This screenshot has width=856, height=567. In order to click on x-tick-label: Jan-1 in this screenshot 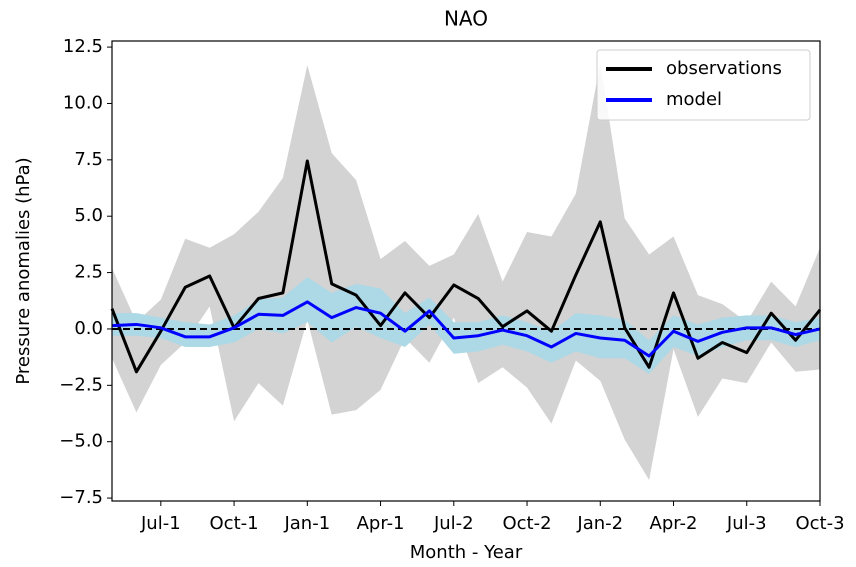, I will do `click(306, 523)`.